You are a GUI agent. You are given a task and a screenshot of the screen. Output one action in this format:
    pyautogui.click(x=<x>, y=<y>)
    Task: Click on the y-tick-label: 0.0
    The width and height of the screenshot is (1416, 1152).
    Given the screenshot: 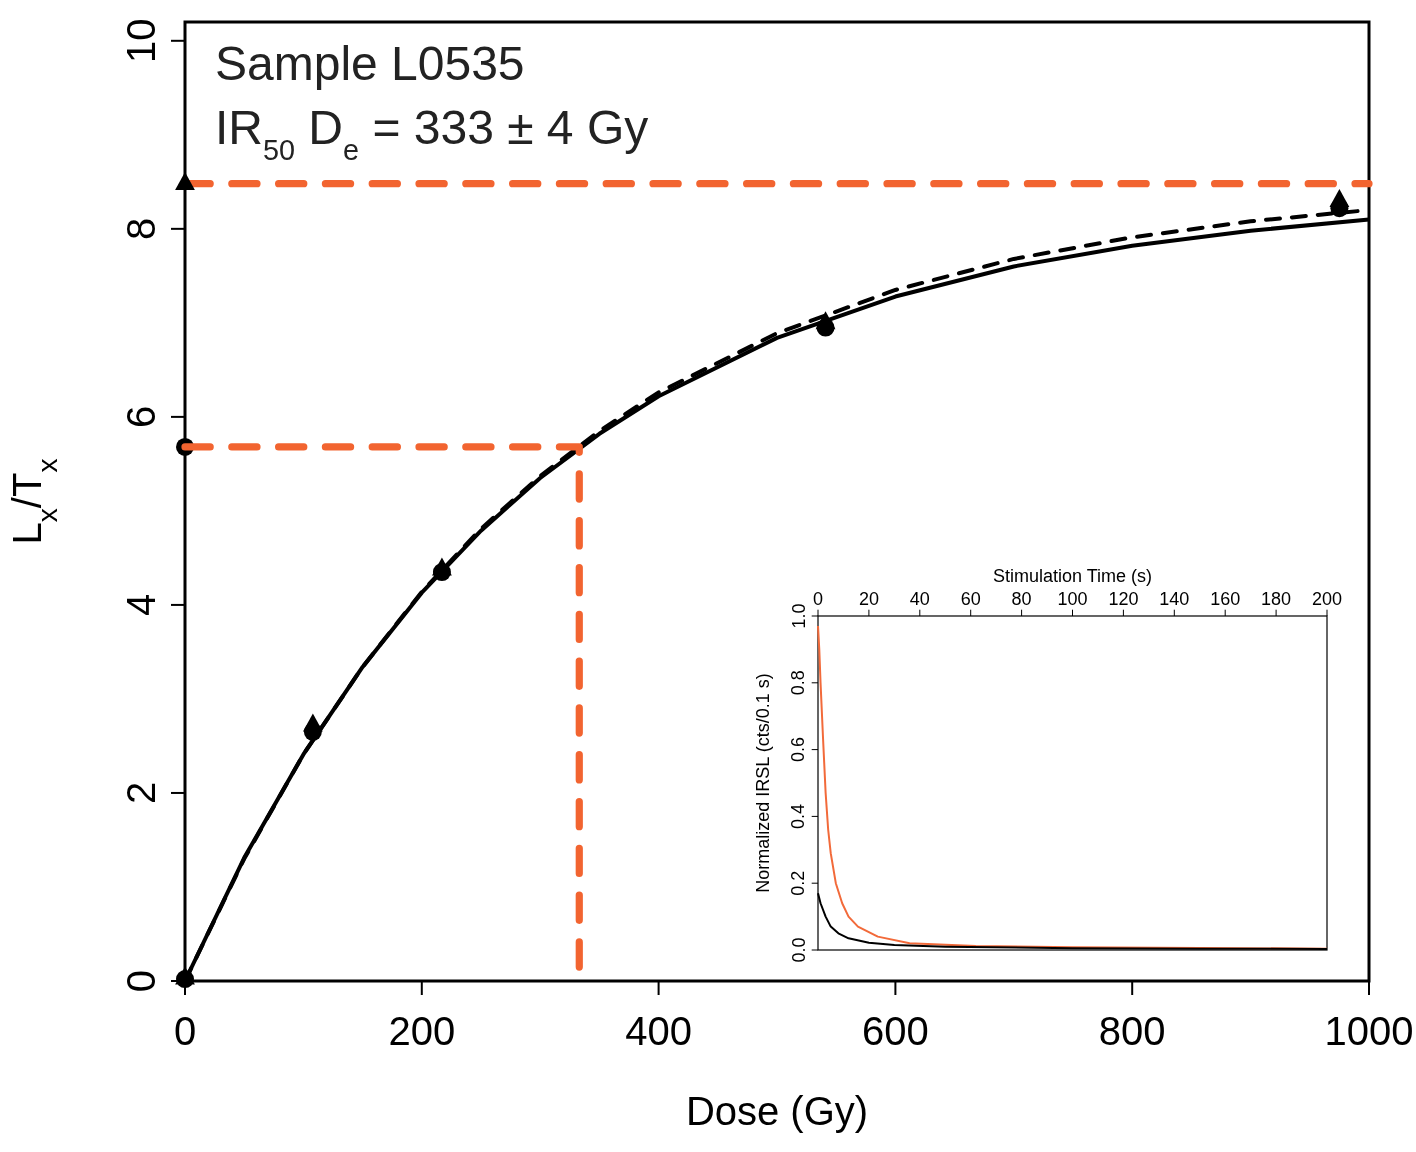 What is the action you would take?
    pyautogui.click(x=798, y=950)
    